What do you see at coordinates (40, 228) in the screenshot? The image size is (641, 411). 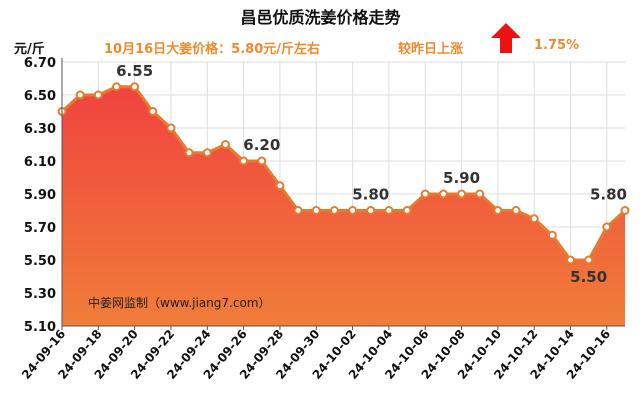 I see `y-tick-label: 5.70` at bounding box center [40, 228].